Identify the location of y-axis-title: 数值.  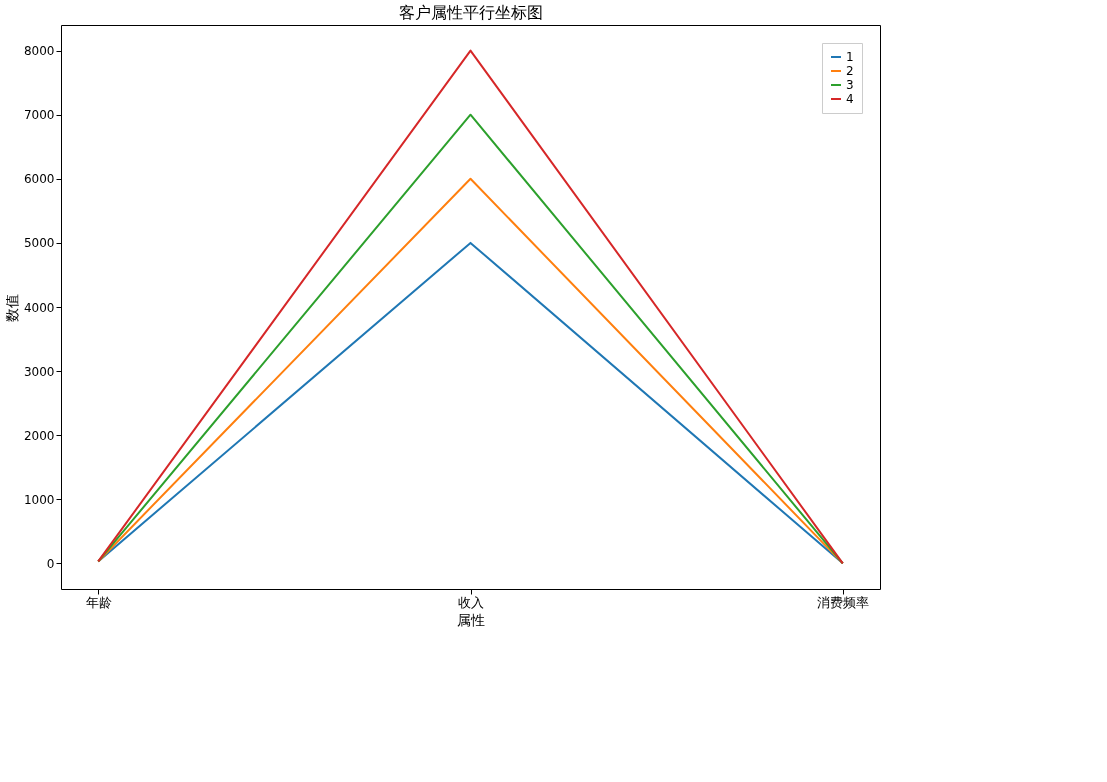
(11, 307).